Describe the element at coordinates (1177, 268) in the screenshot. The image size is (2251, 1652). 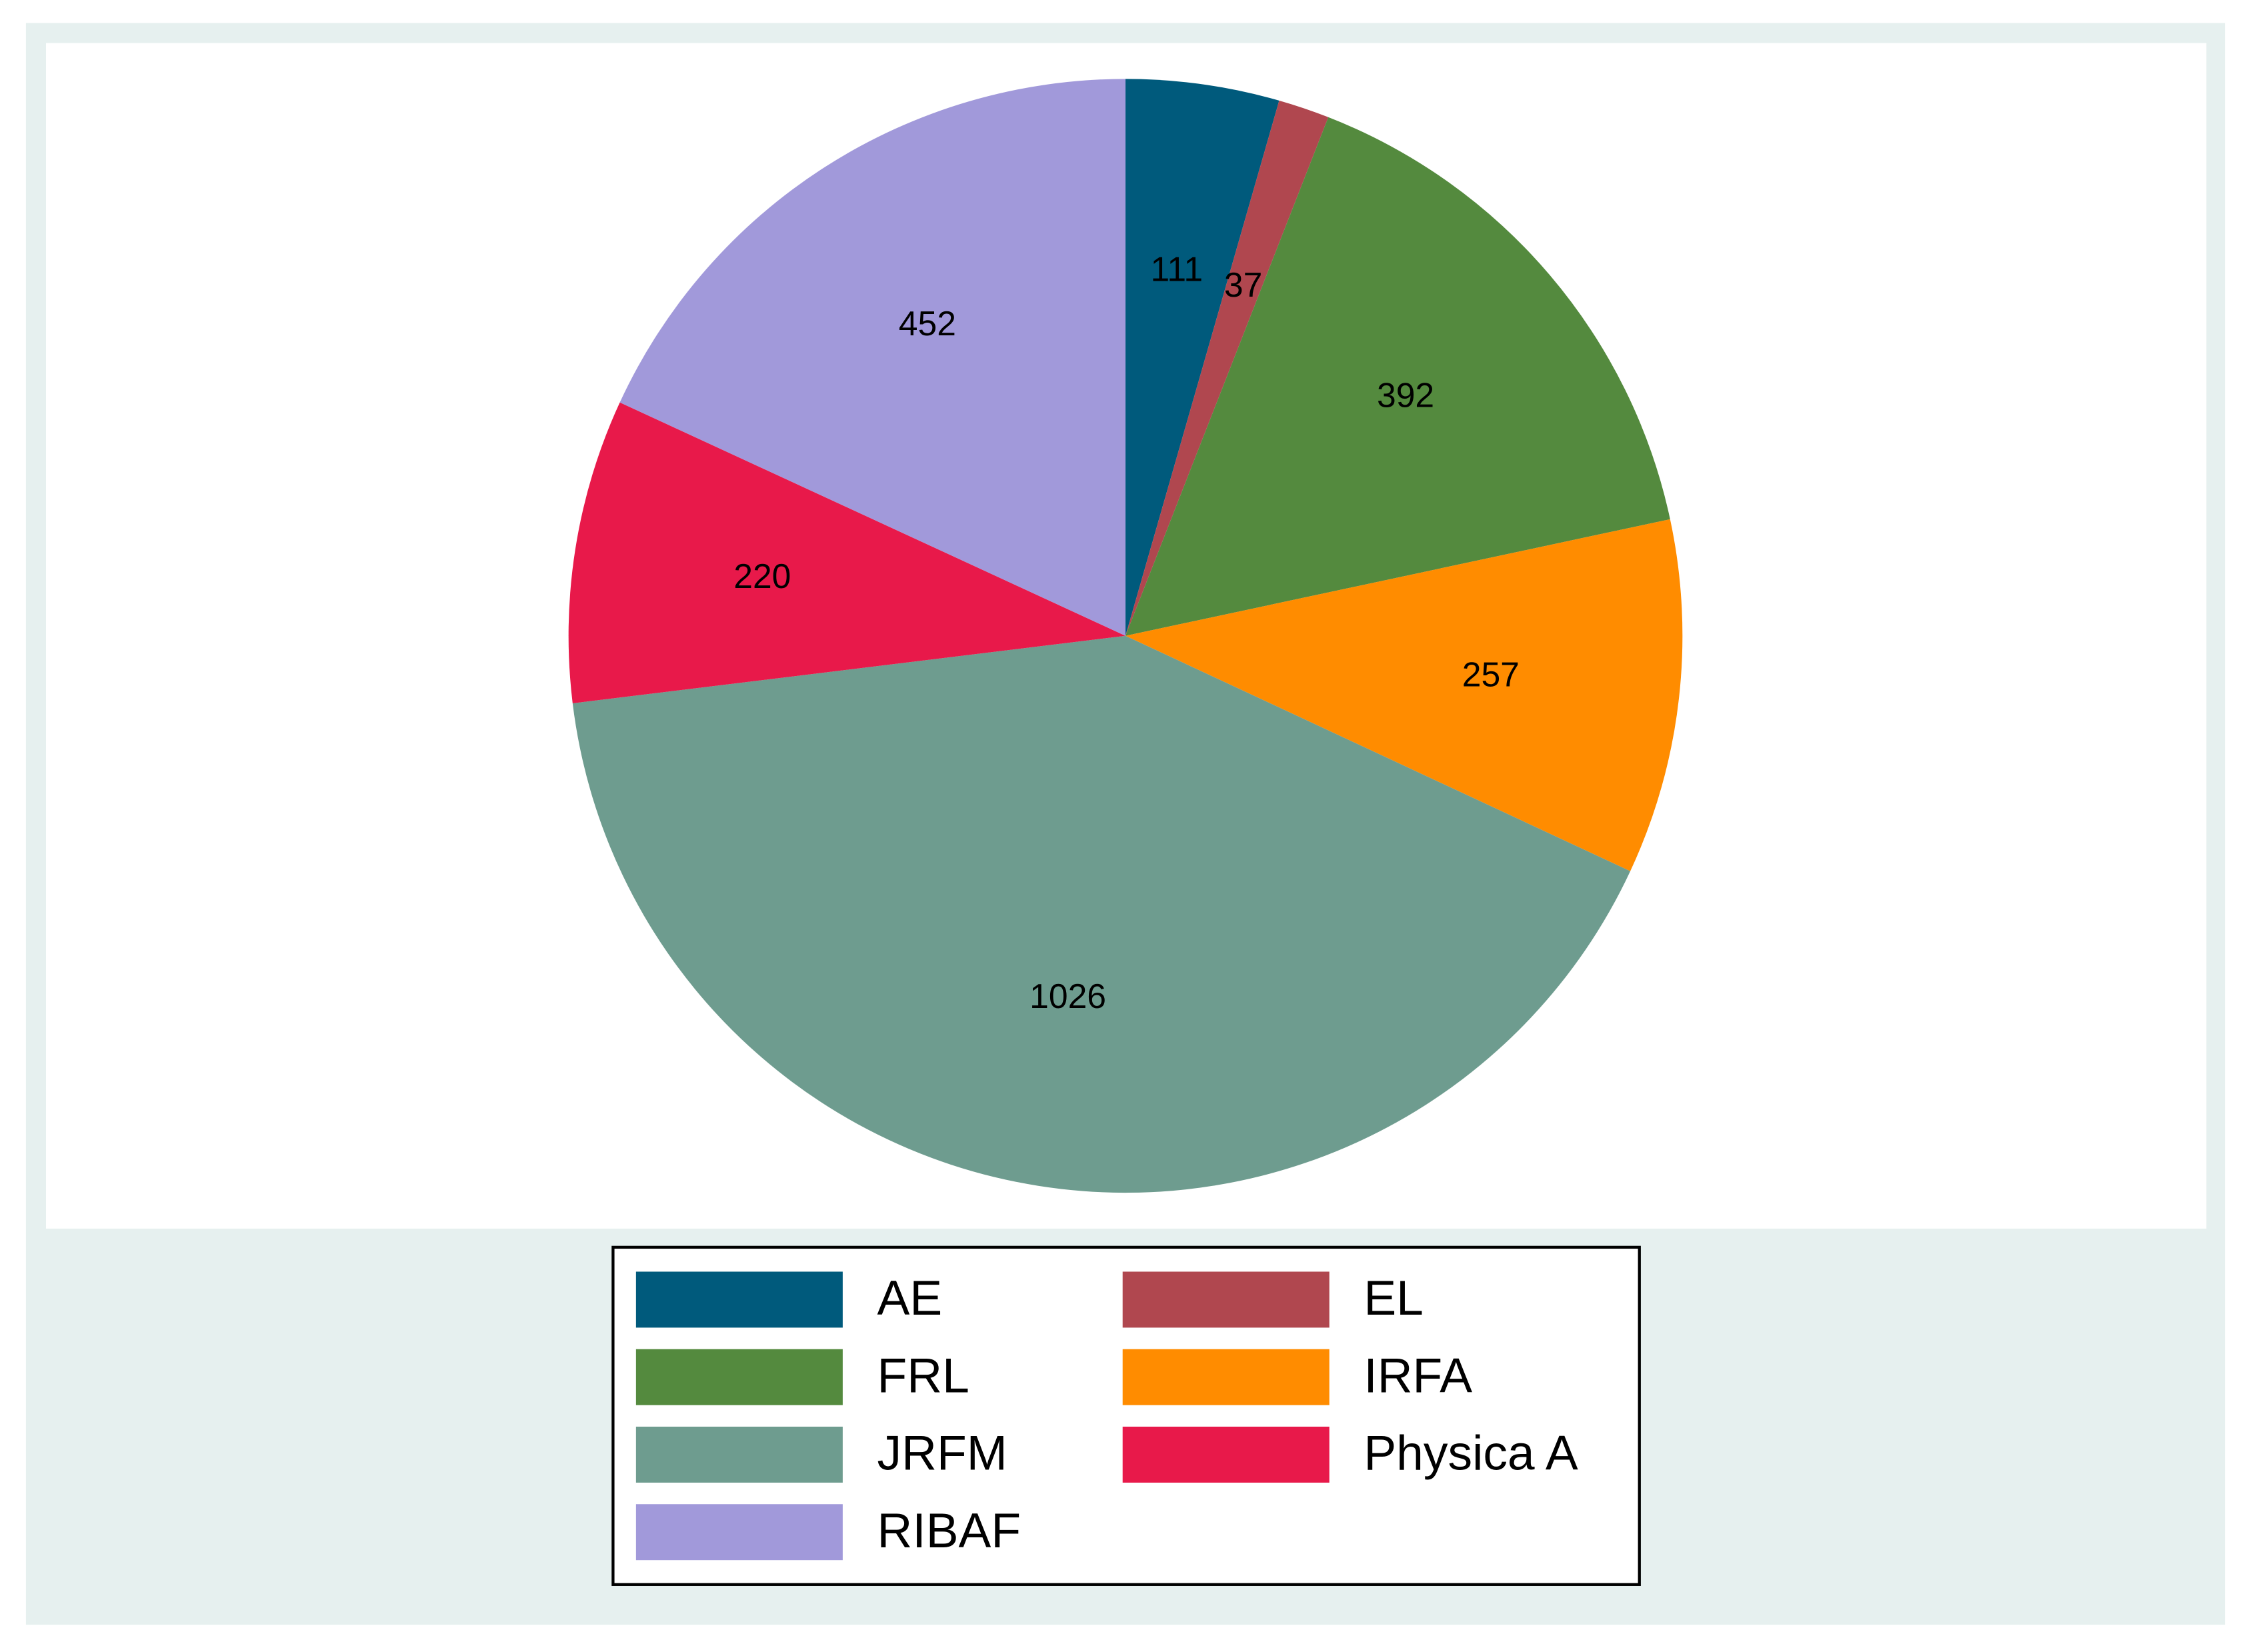
I see `data-label: 111` at that location.